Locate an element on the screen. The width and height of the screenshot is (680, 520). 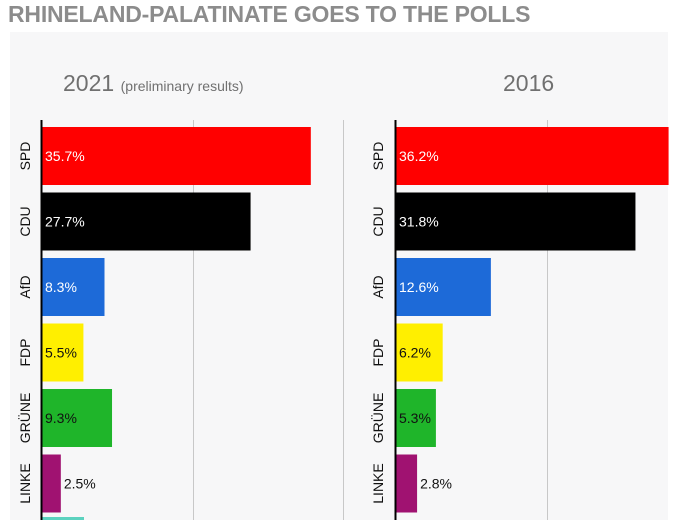
chart-2021-title: 2021 (preliminary results) is located at coordinates (153, 83).